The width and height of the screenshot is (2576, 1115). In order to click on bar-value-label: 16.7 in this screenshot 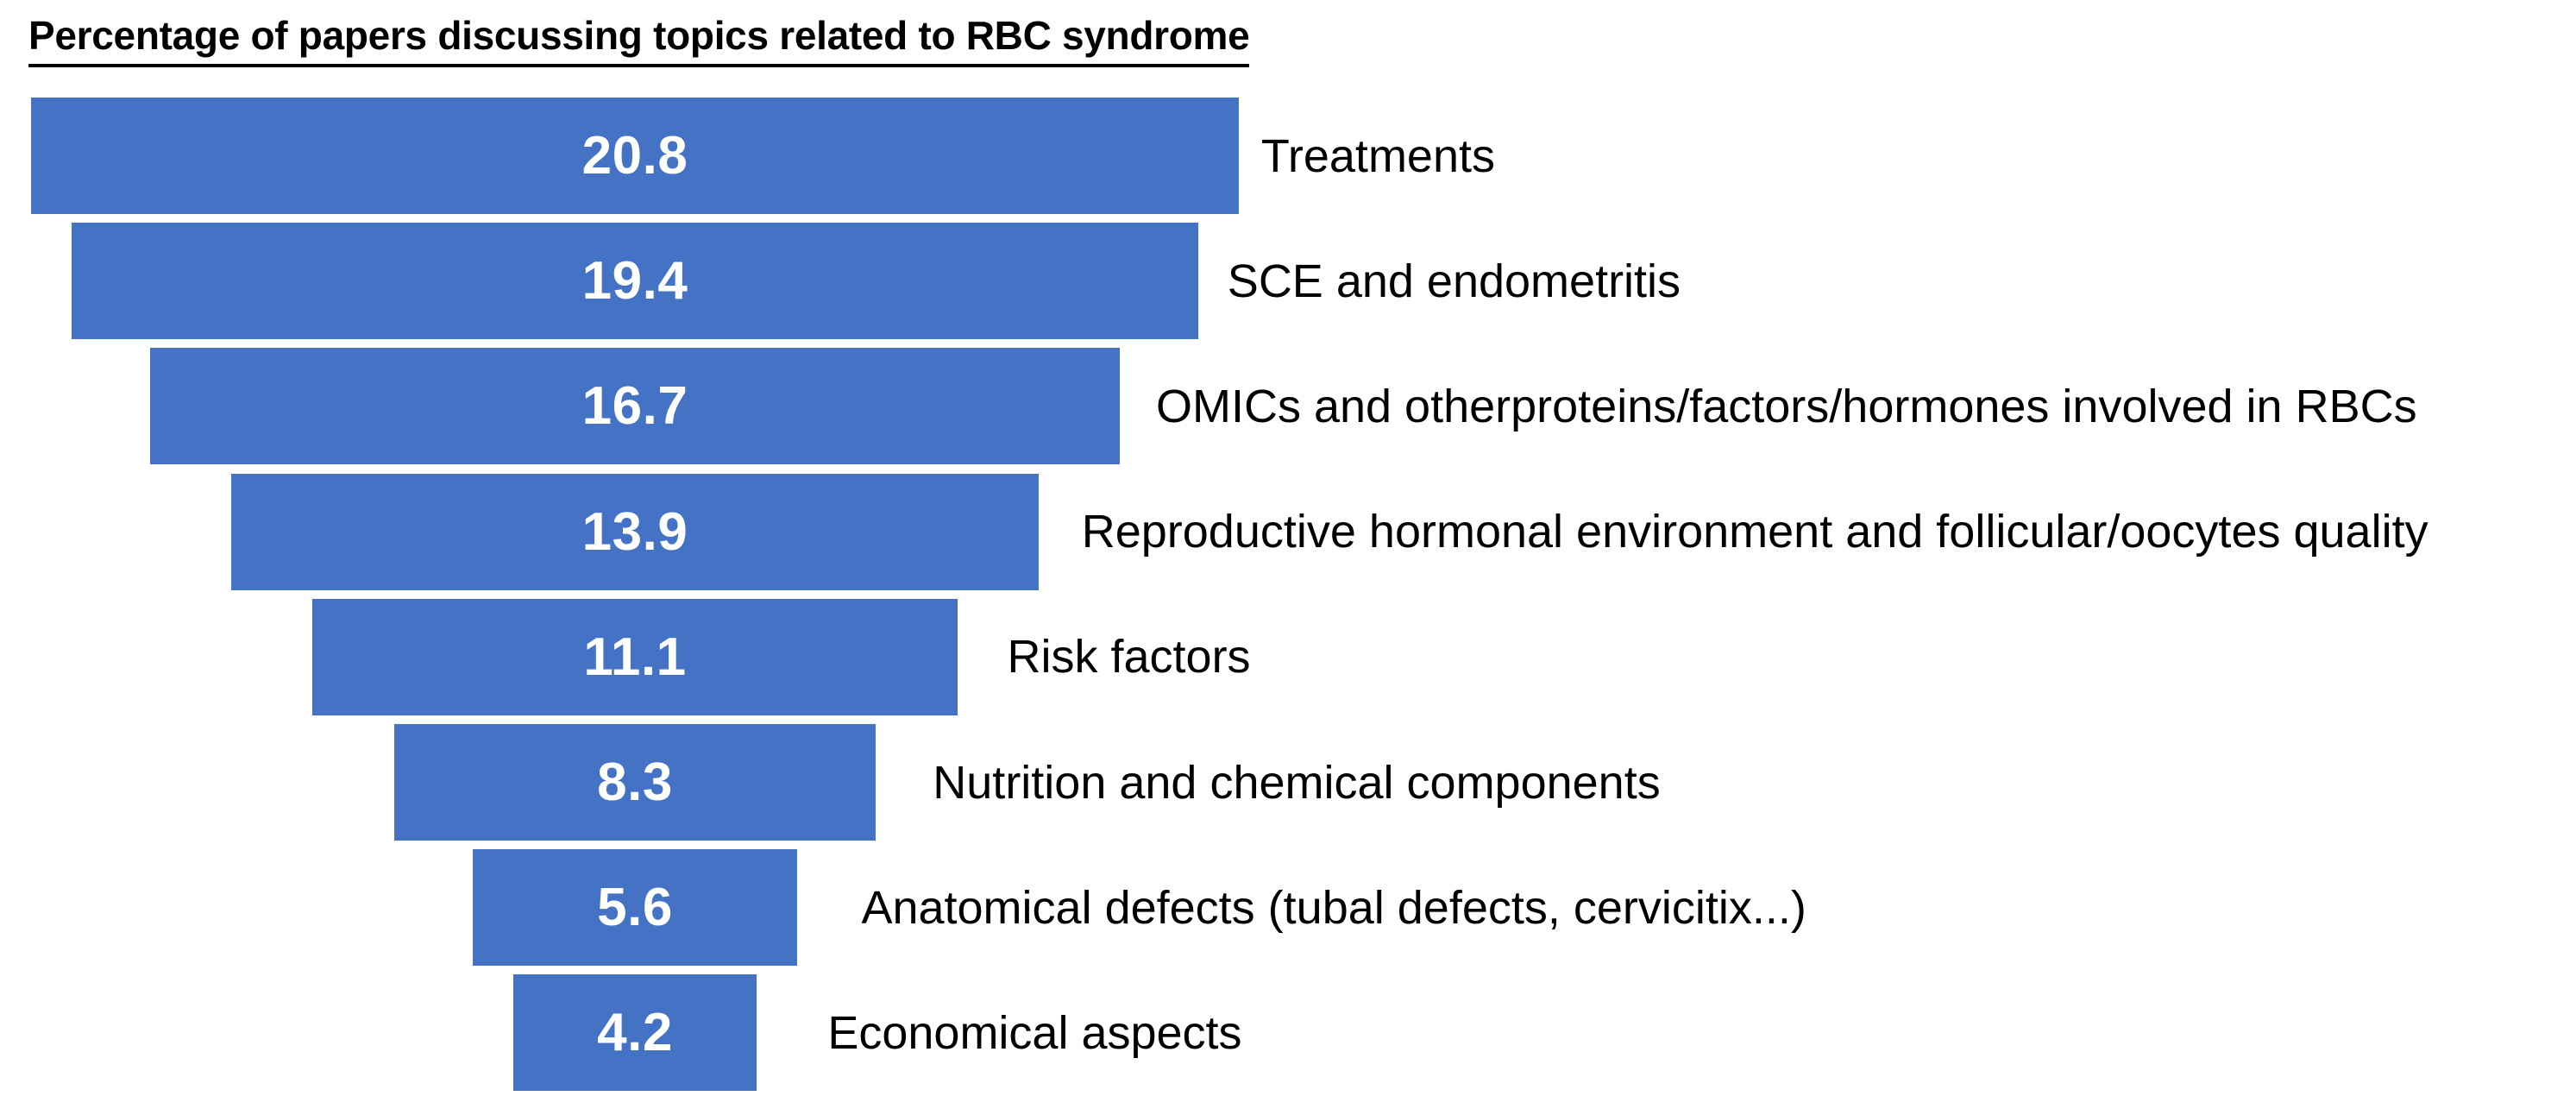, I will do `click(634, 406)`.